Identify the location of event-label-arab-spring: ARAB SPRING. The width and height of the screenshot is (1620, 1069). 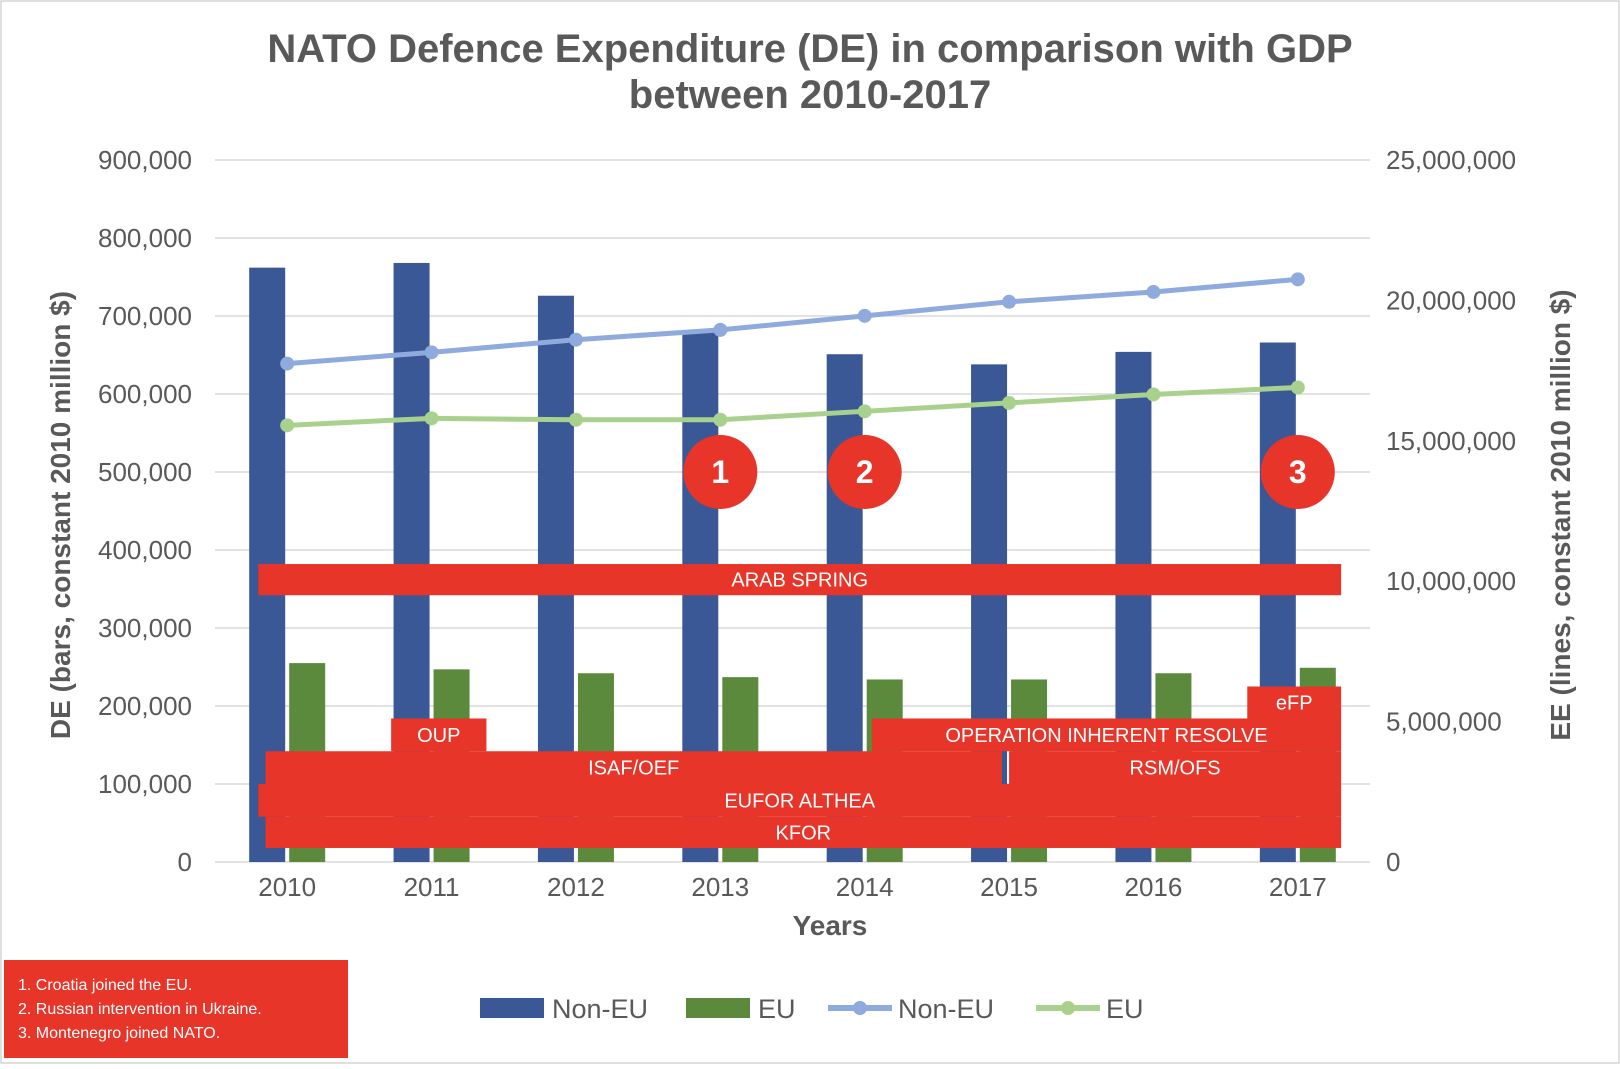
(799, 581).